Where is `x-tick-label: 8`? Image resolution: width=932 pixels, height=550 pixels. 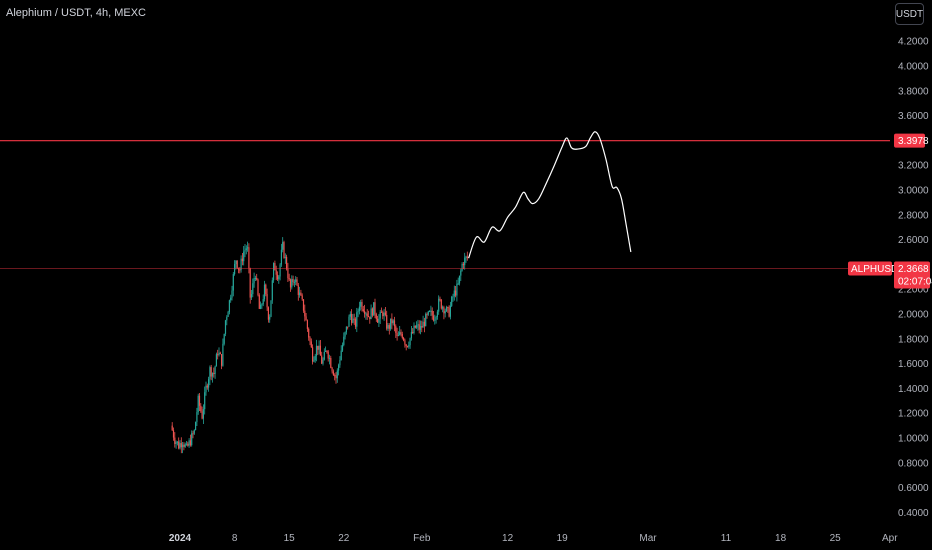 x-tick-label: 8 is located at coordinates (235, 538).